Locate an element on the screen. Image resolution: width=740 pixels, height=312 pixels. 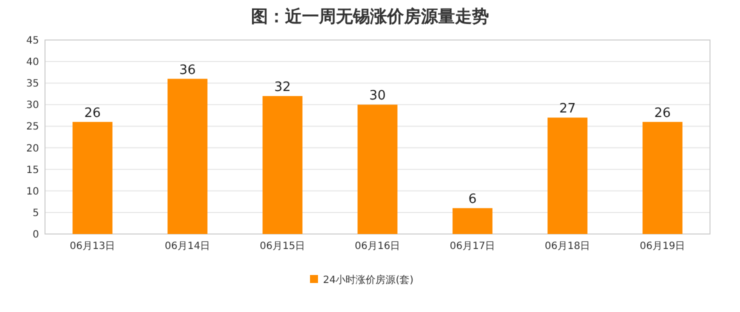
x-tick-label: 06月15日 is located at coordinates (283, 246).